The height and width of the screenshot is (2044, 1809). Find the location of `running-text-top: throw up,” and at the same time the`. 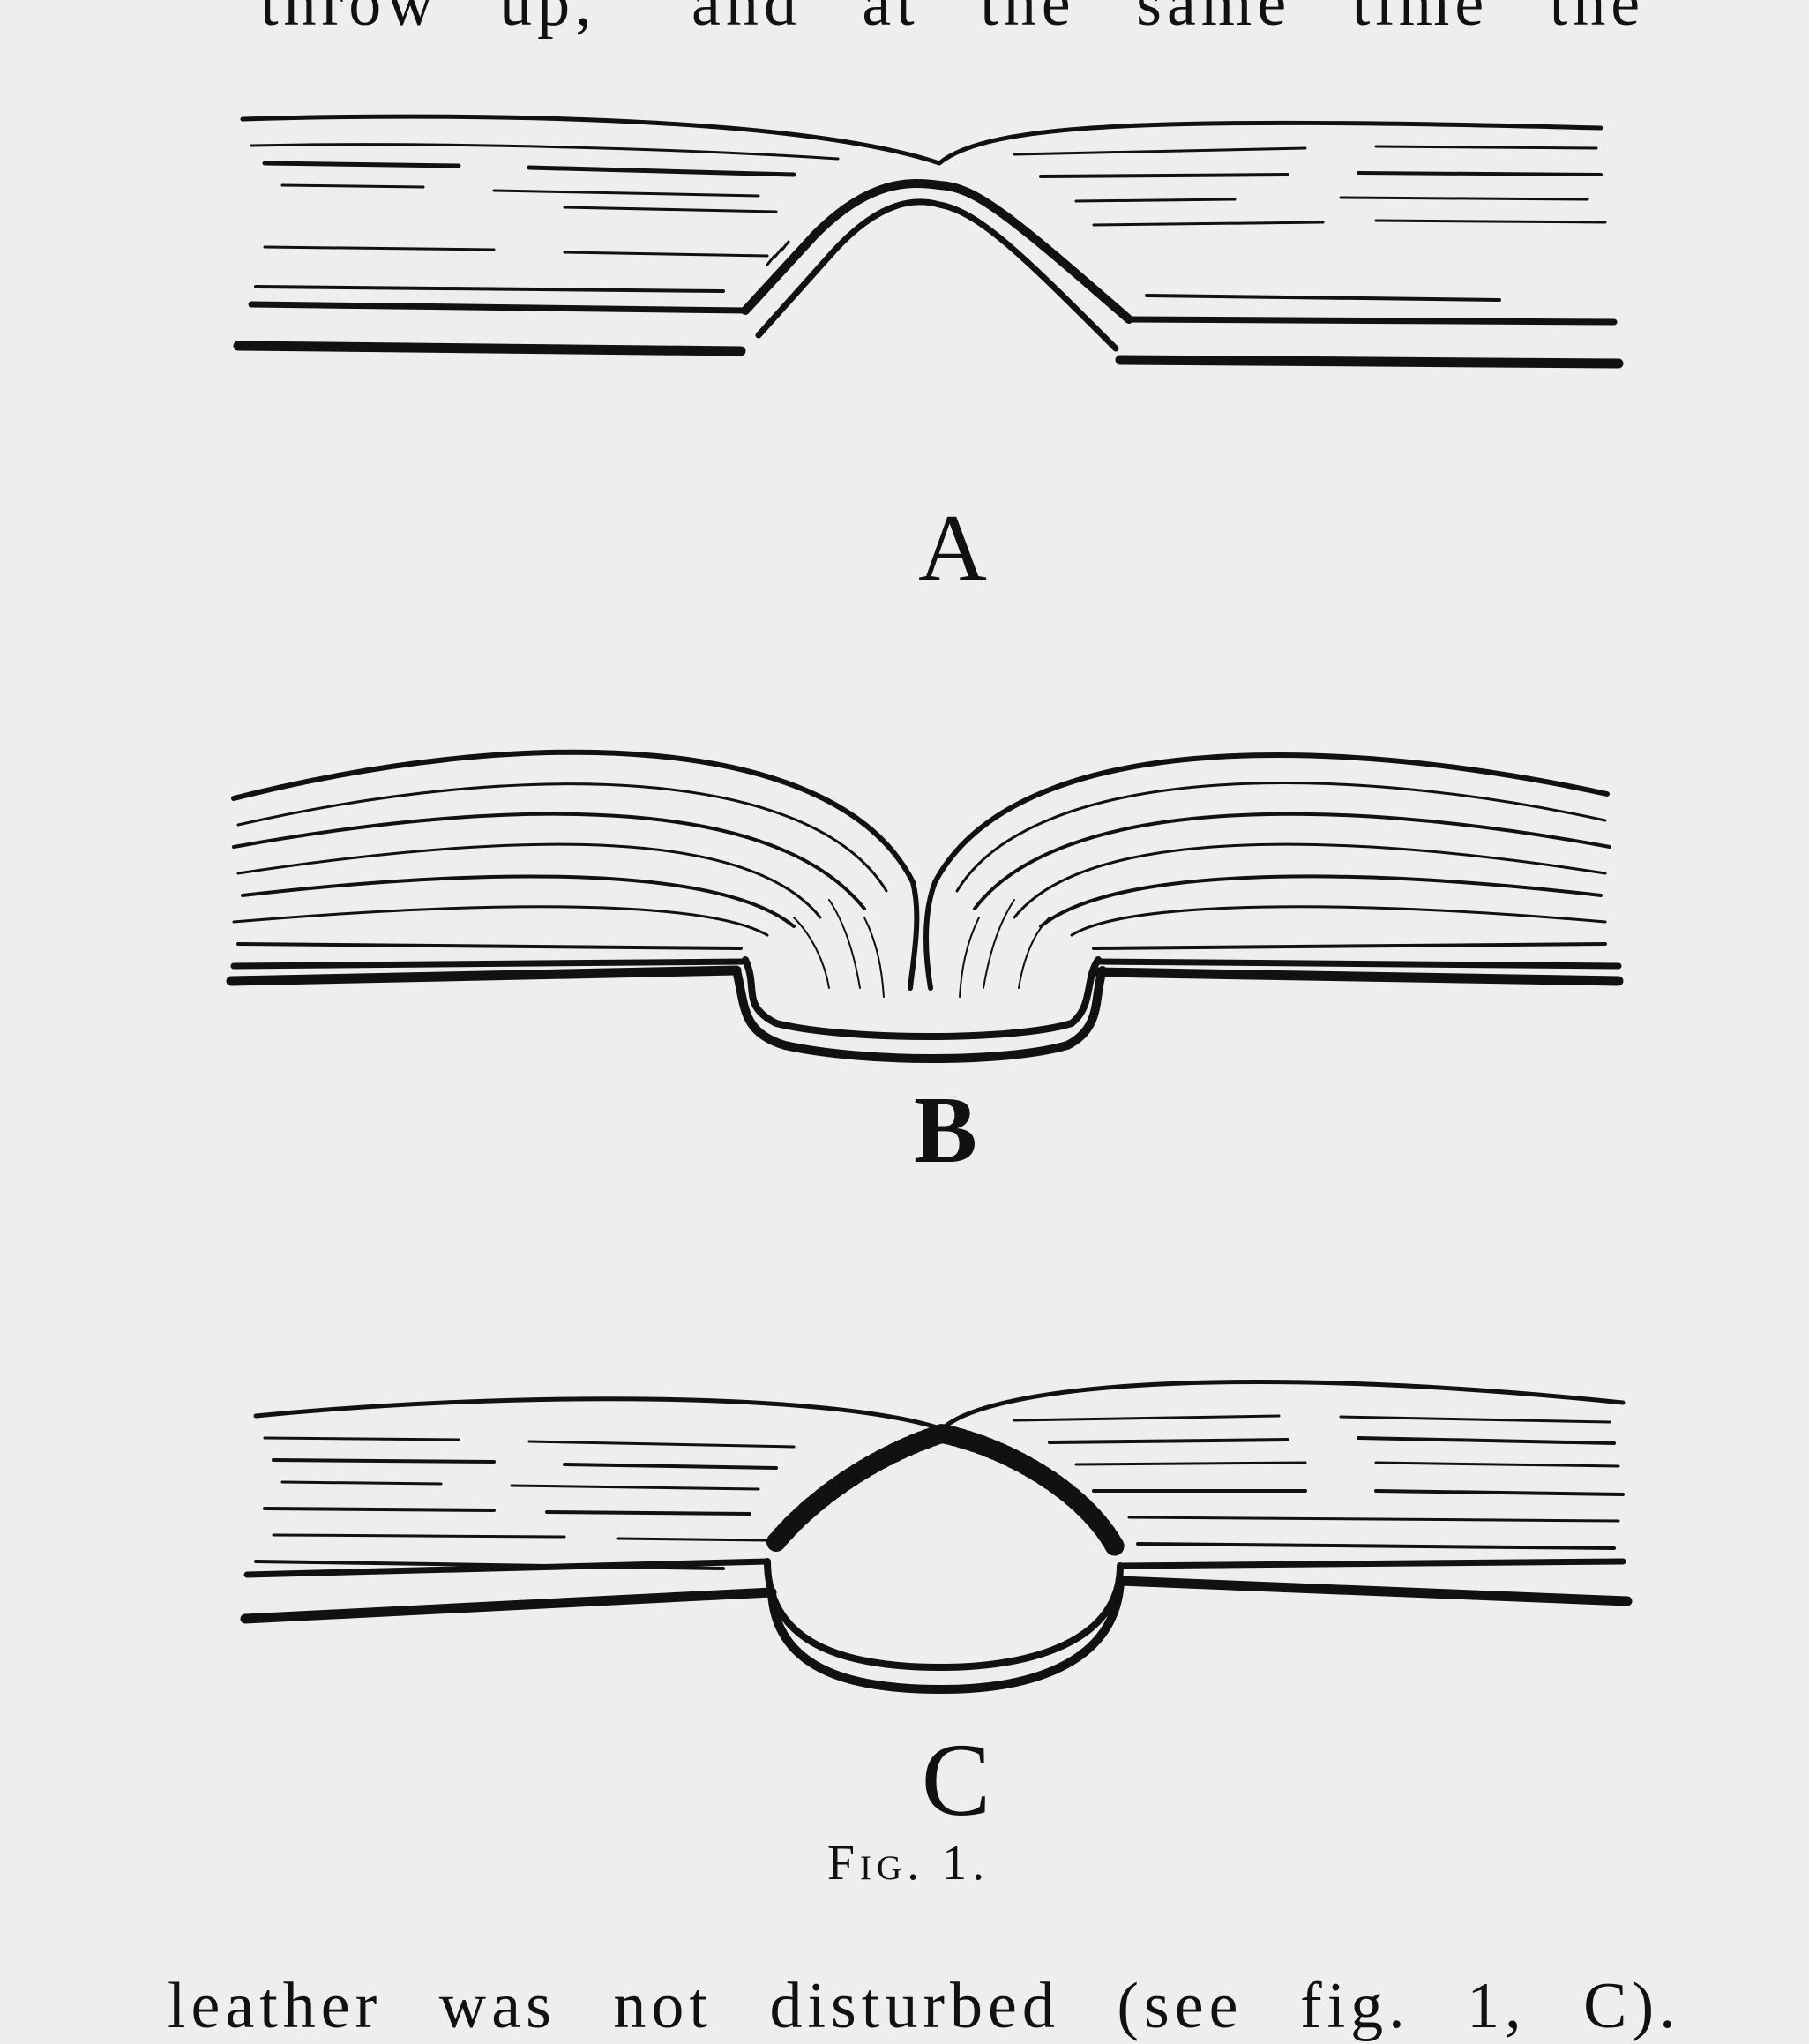

running-text-top: throw up,” and at the same time the is located at coordinates (953, 20).